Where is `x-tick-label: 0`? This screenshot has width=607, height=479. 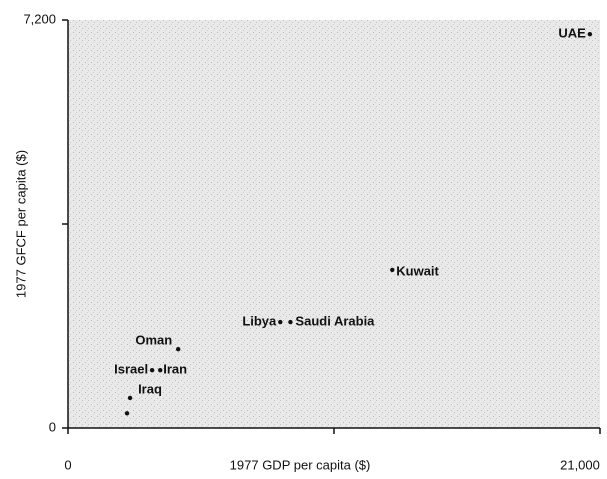
x-tick-label: 0 is located at coordinates (67, 464).